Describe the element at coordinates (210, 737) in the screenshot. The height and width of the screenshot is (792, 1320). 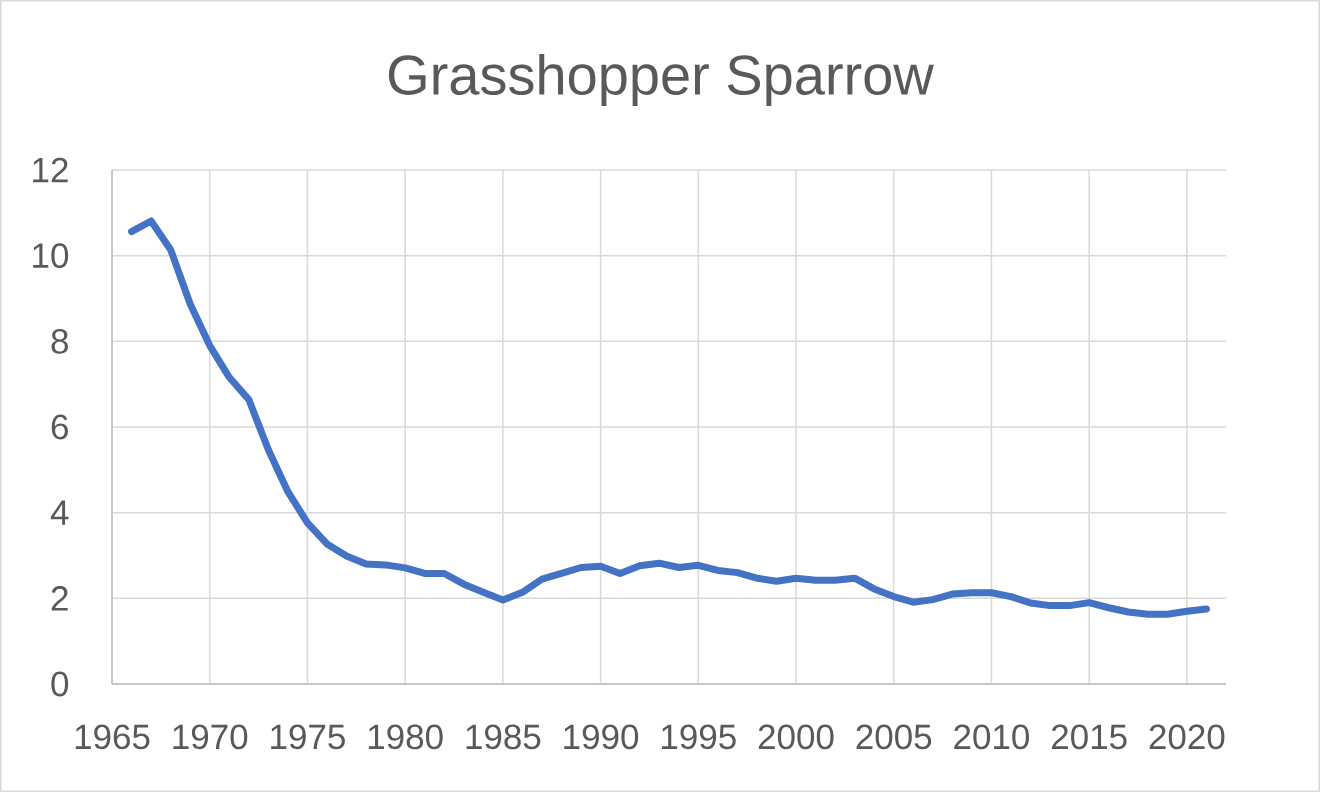
I see `x-tick-label: 1970` at that location.